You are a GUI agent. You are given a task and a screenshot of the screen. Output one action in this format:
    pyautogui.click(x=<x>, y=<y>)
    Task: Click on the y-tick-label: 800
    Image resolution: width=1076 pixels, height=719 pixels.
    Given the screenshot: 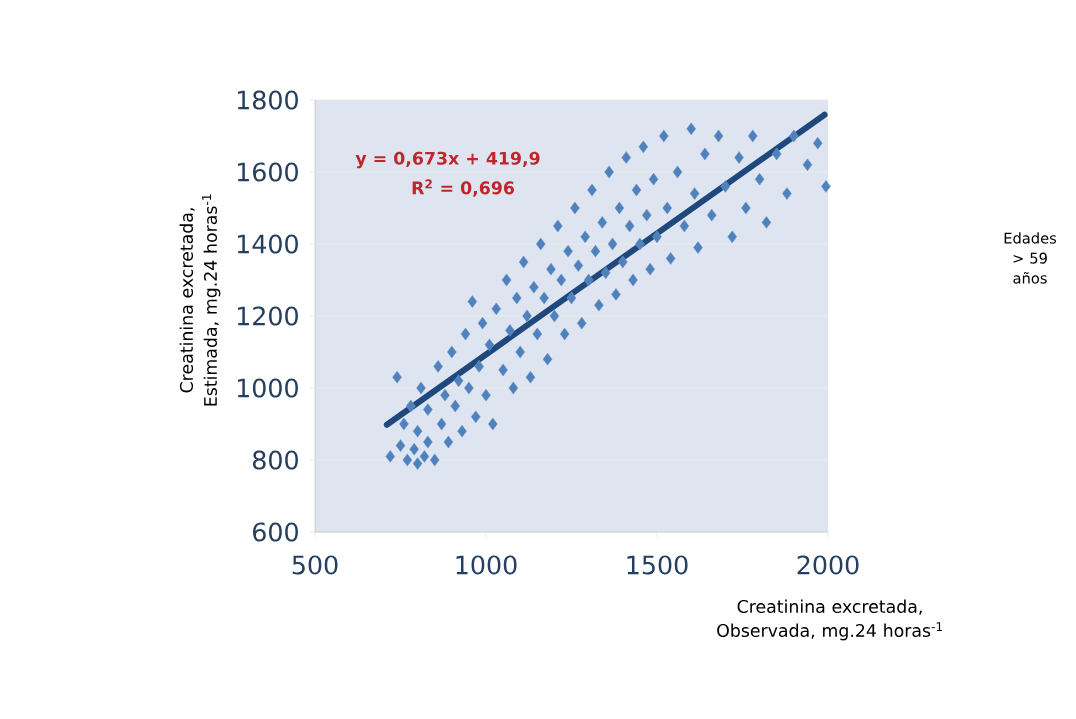 What is the action you would take?
    pyautogui.click(x=275, y=460)
    